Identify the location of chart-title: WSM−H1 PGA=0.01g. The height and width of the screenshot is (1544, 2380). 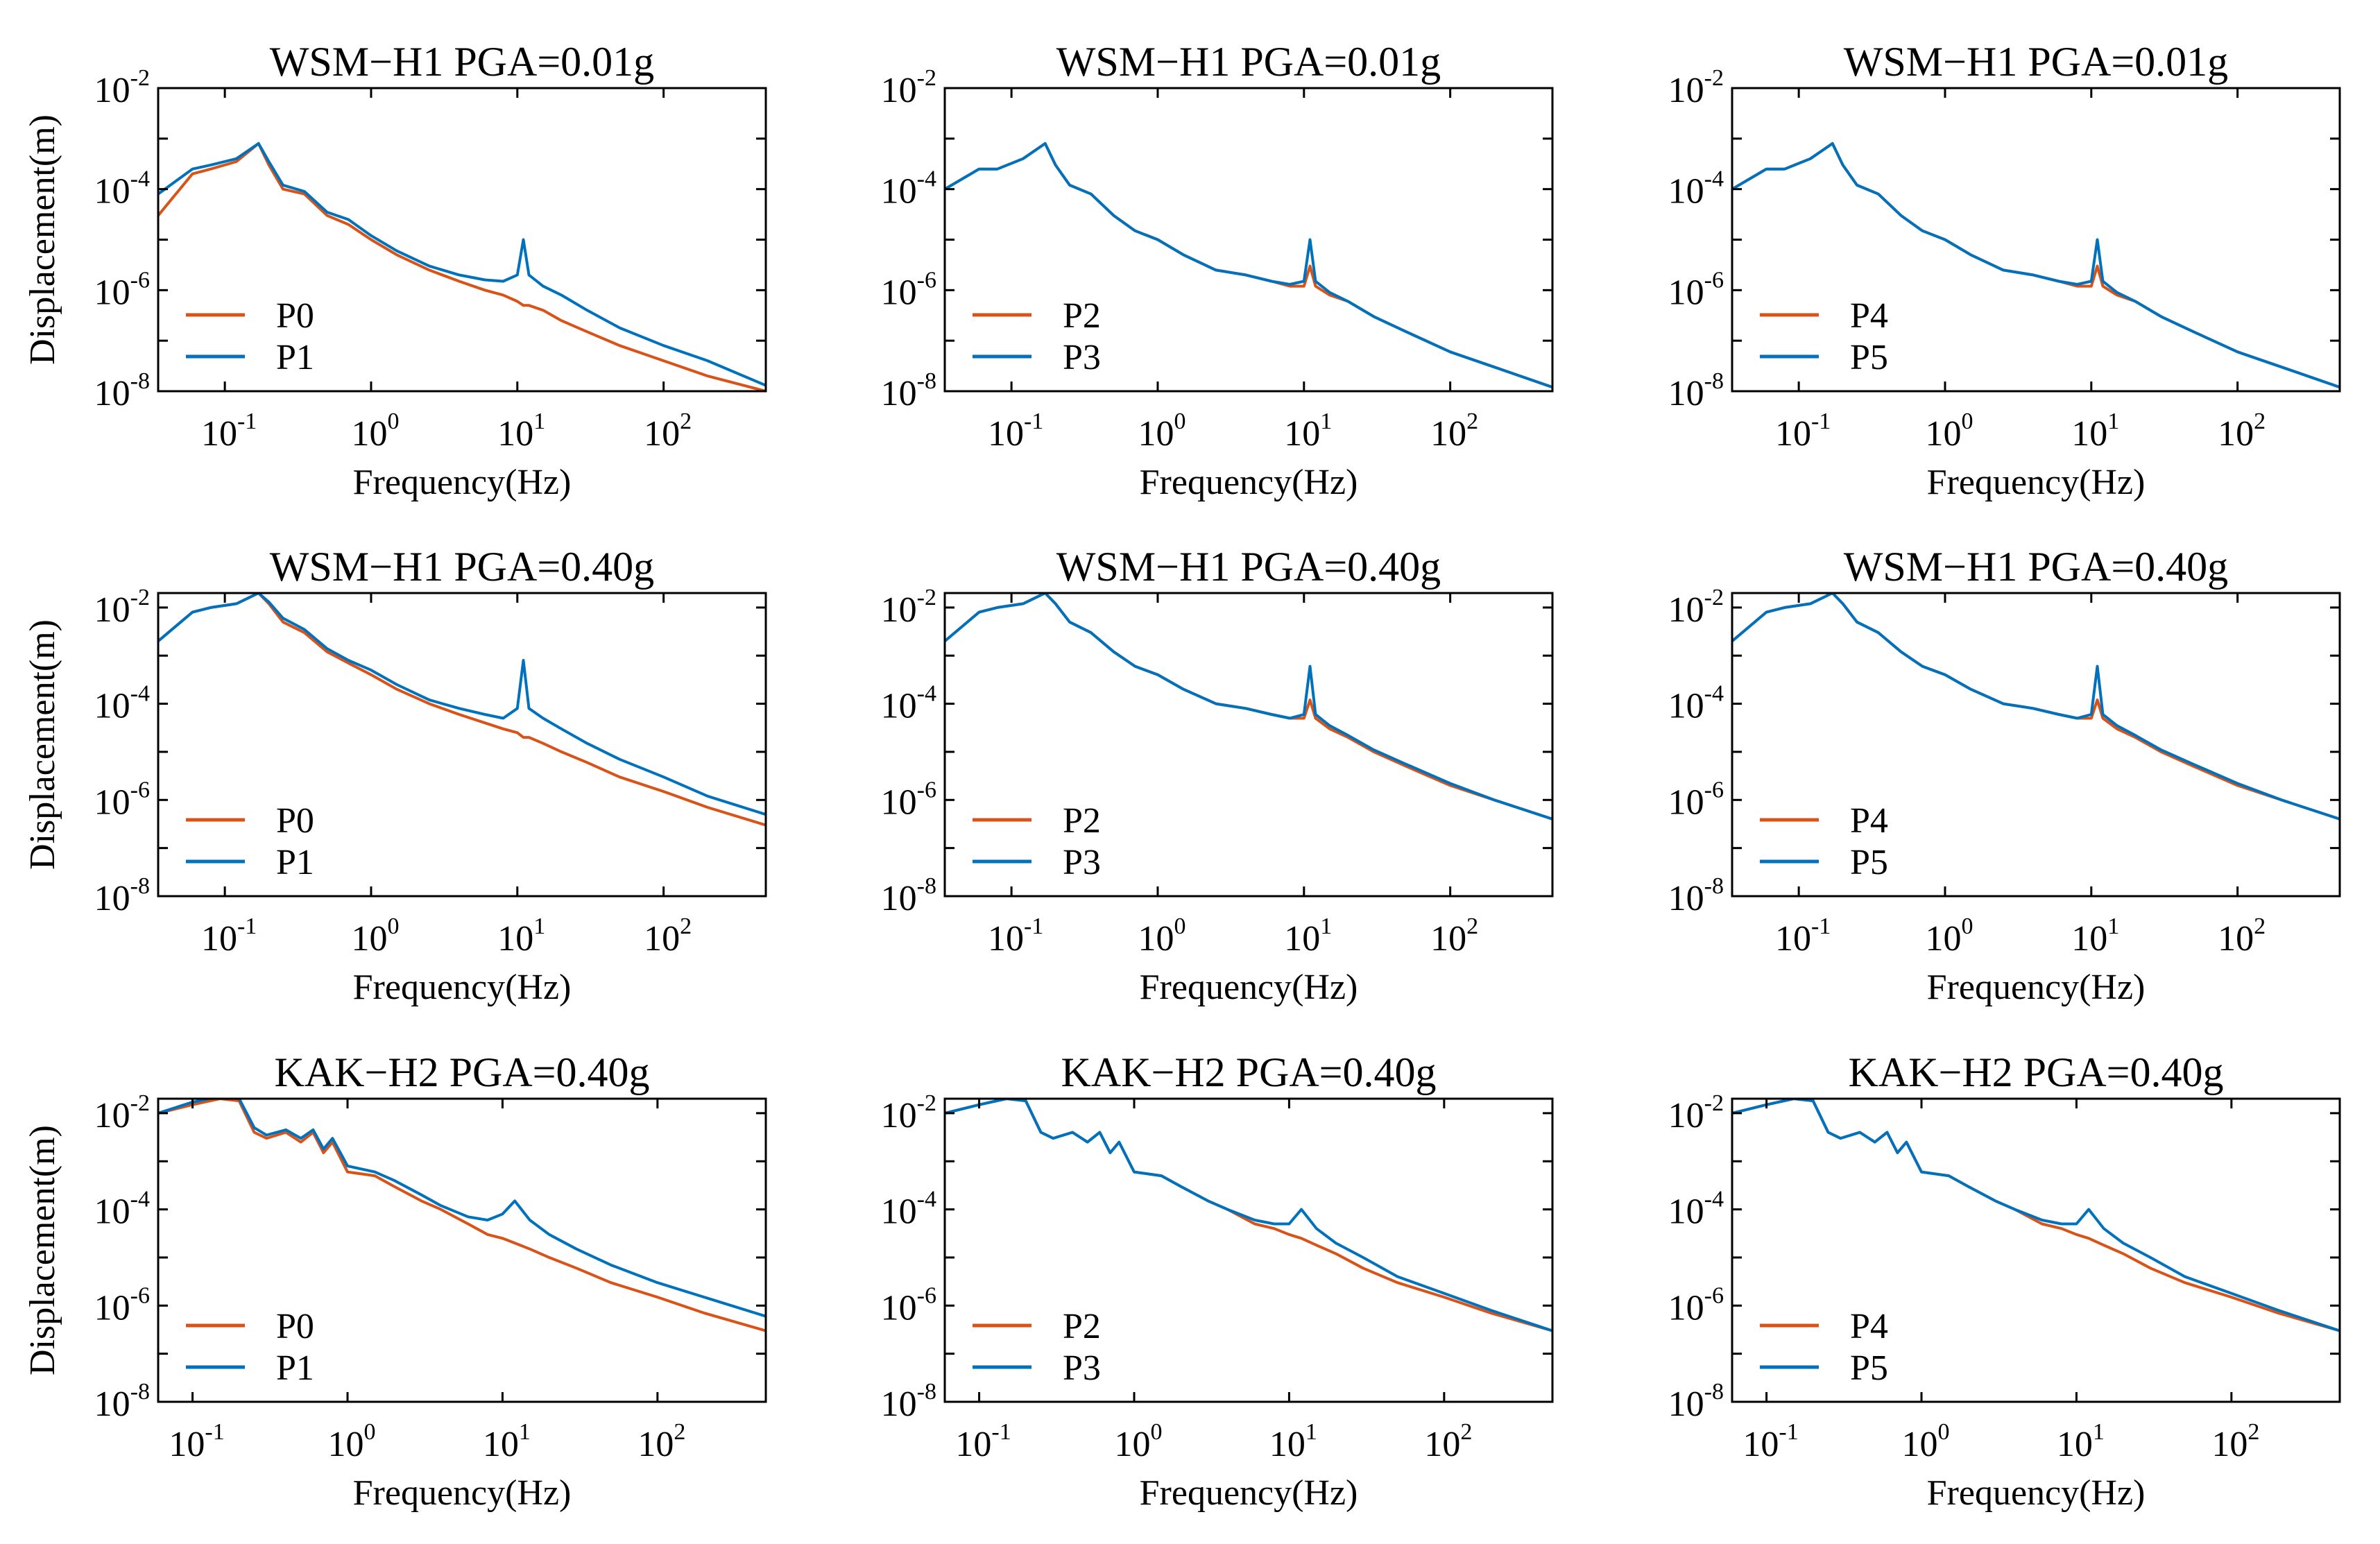
(2036, 62).